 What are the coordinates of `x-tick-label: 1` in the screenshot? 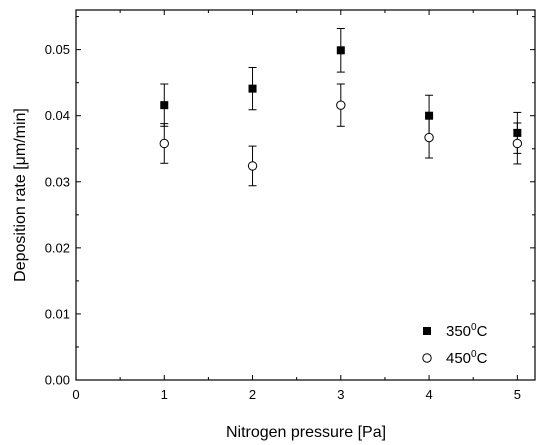 It's located at (164, 394).